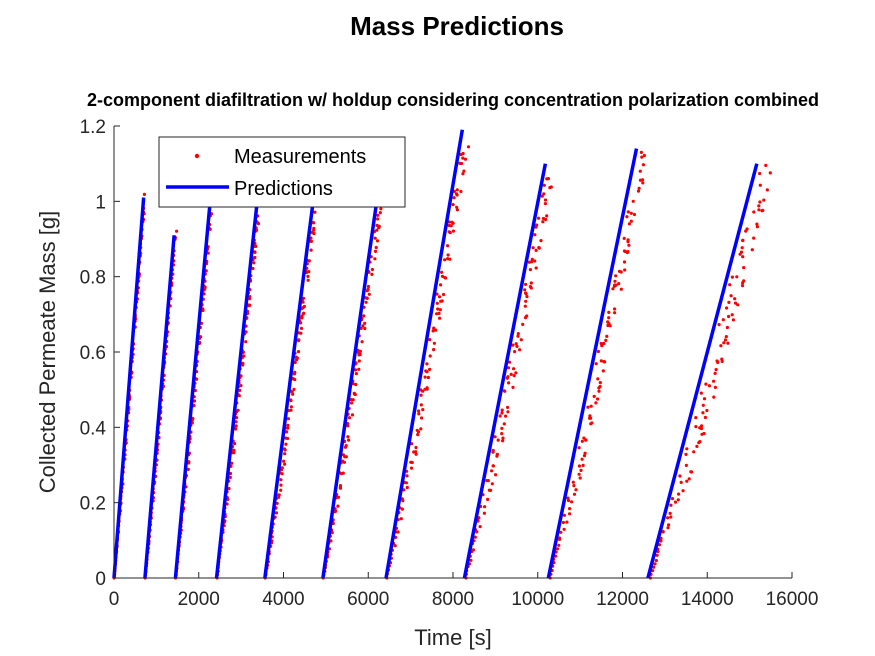 Image resolution: width=875 pixels, height=656 pixels. Describe the element at coordinates (93, 428) in the screenshot. I see `y-tick-label: 0.4` at that location.